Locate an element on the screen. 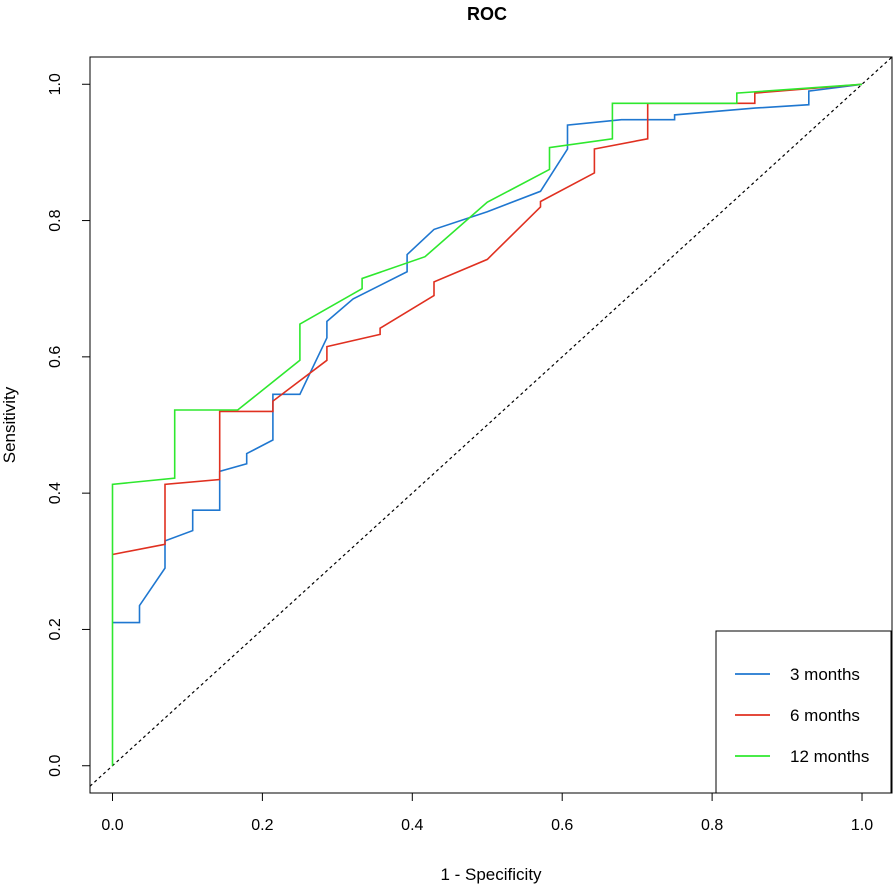  chart-title: ROC is located at coordinates (487, 14).